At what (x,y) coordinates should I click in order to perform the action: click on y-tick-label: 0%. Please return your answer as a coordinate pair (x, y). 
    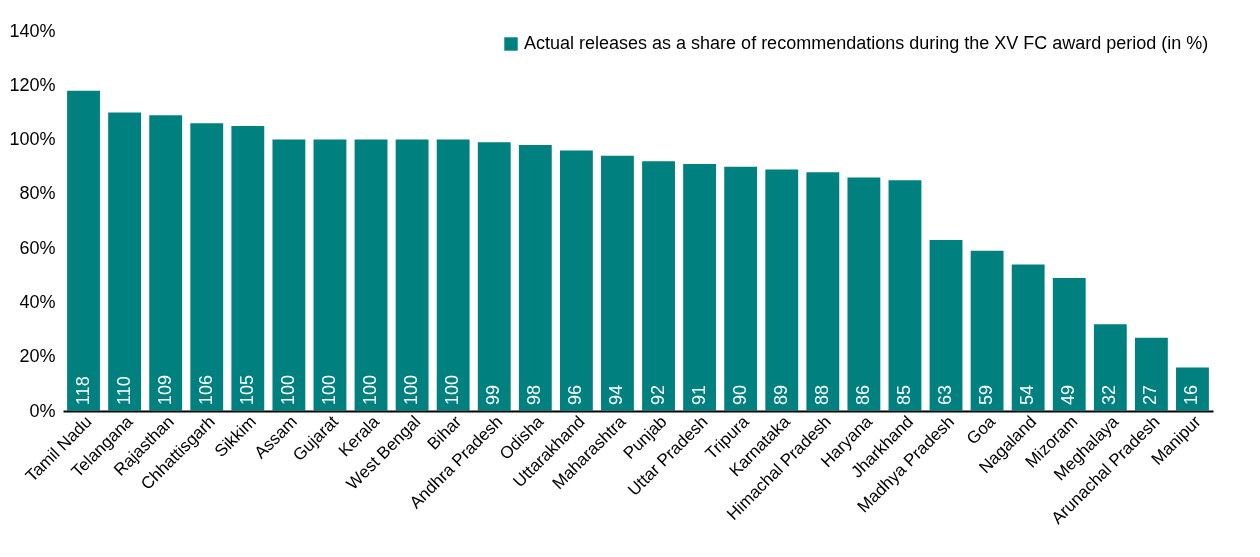
    Looking at the image, I should click on (42, 410).